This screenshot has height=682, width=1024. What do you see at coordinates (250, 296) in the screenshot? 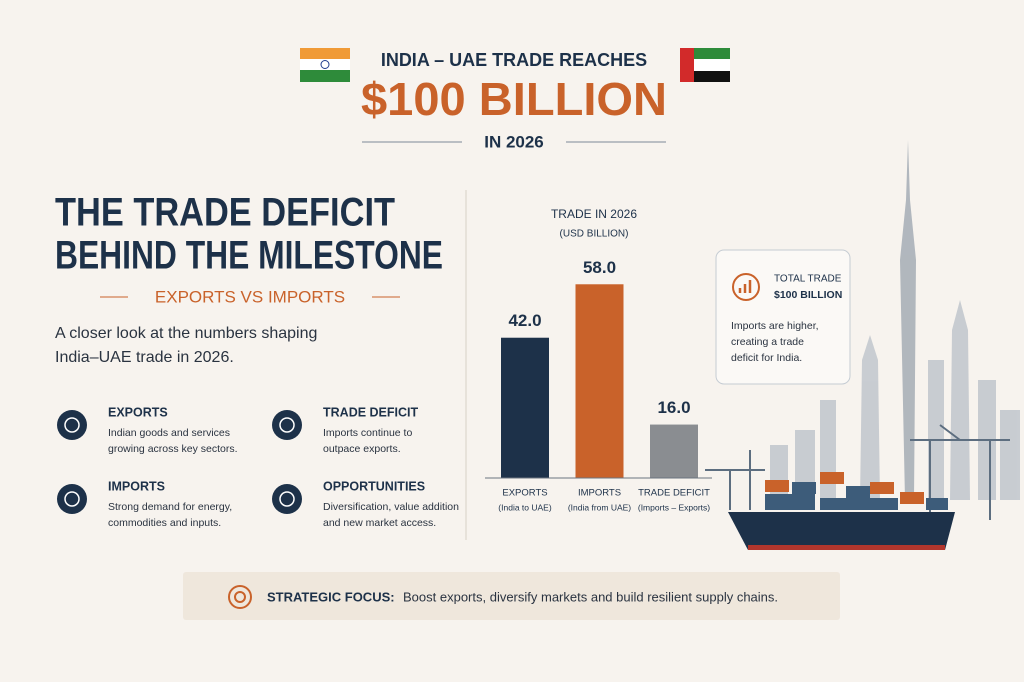
I see `intro-tagline: EXPORTS VS IMPORTS` at bounding box center [250, 296].